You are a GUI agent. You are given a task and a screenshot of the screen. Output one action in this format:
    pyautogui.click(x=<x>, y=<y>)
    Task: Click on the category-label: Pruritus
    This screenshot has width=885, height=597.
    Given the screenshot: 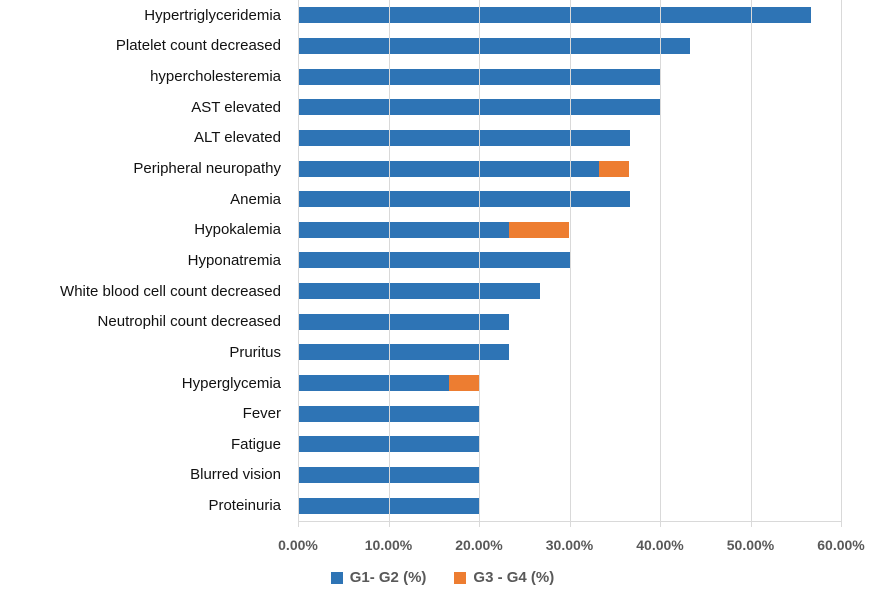 What is the action you would take?
    pyautogui.click(x=255, y=352)
    